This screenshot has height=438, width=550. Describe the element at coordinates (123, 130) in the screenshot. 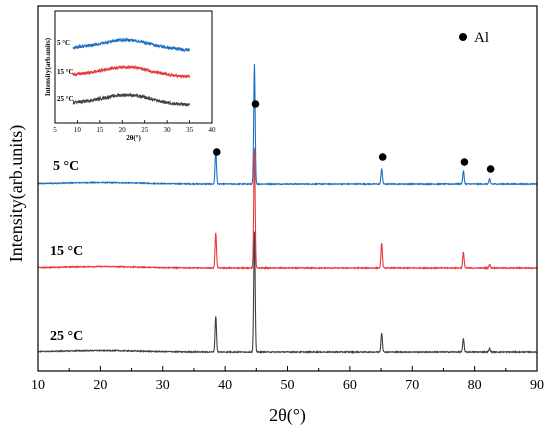

I see `inset-x-tick-label: 20` at that location.